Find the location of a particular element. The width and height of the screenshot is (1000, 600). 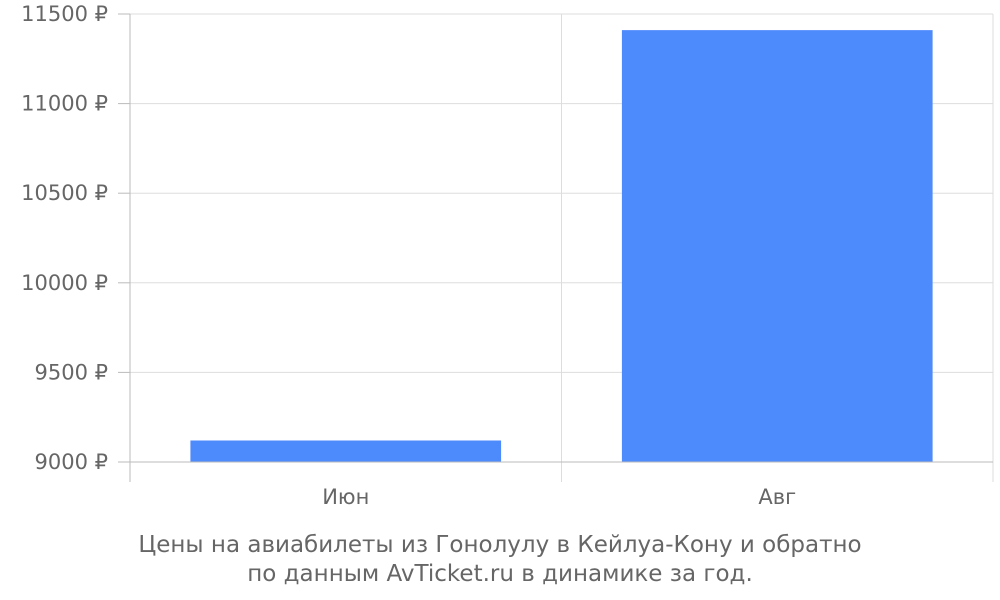

y-tick-label: 9500 ₽ is located at coordinates (71, 372).